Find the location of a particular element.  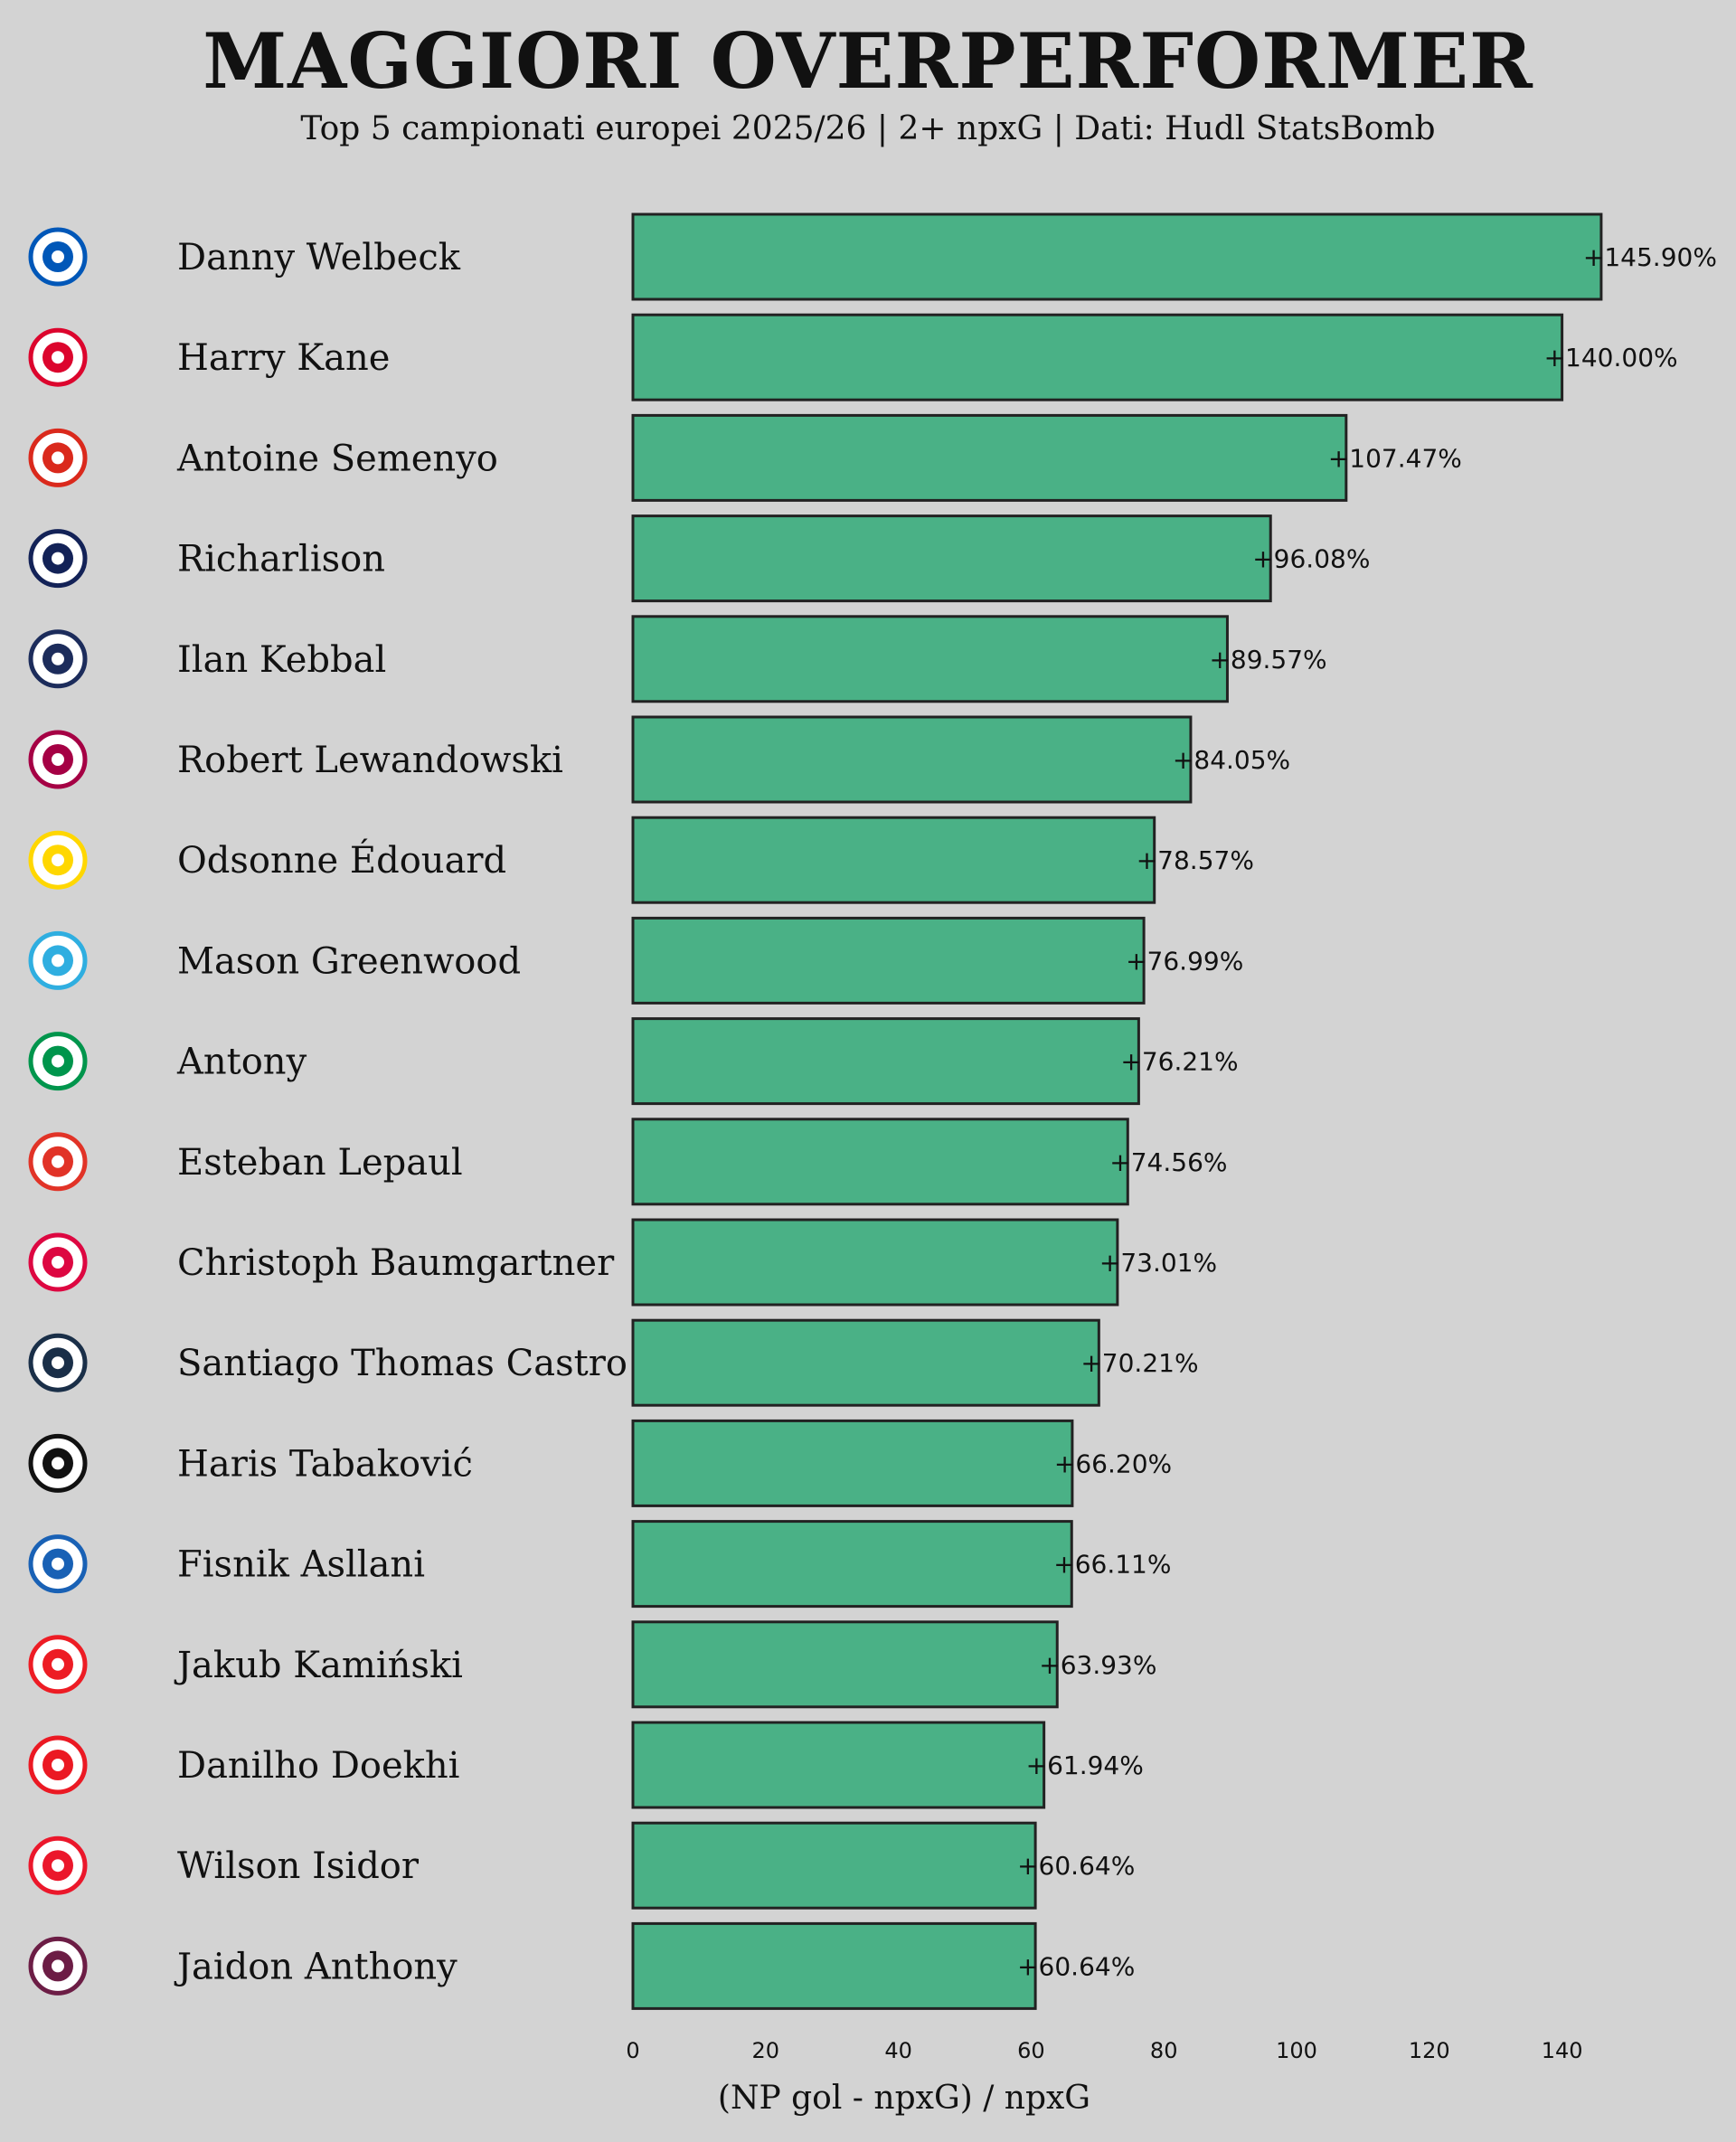

union-berlin-crest-icon is located at coordinates (58, 1765).